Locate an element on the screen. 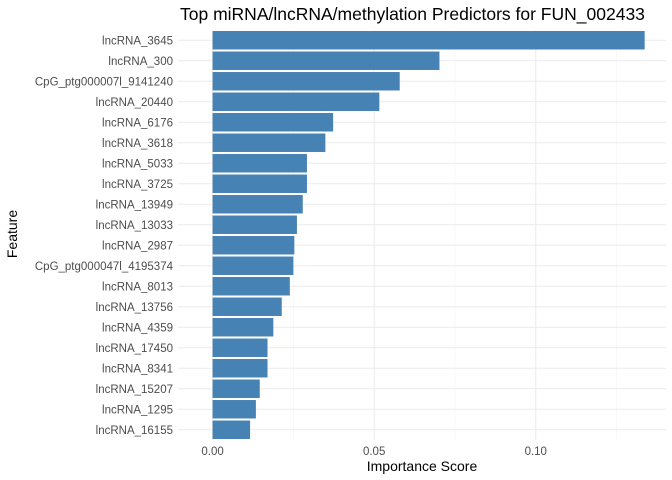 This screenshot has width=672, height=480. x-axis-tick-labels: 0.00 0.05 0.10 is located at coordinates (374, 452).